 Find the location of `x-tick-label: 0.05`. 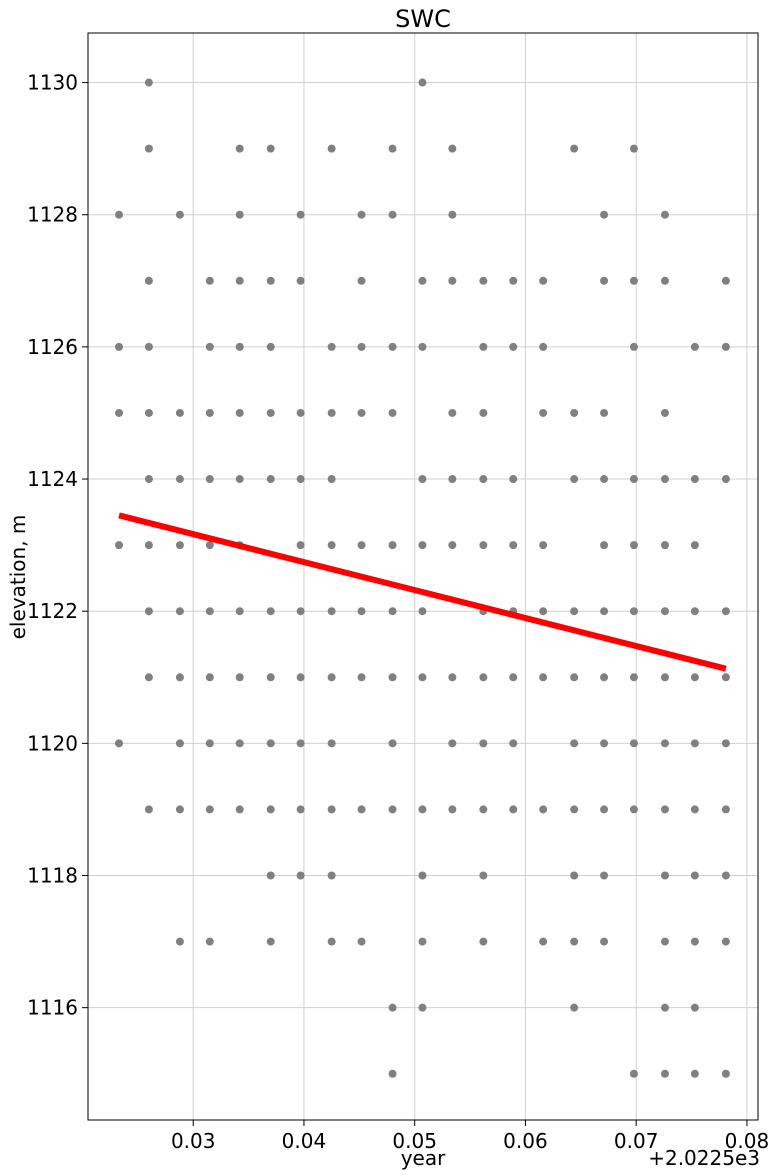

x-tick-label: 0.05 is located at coordinates (414, 1141).